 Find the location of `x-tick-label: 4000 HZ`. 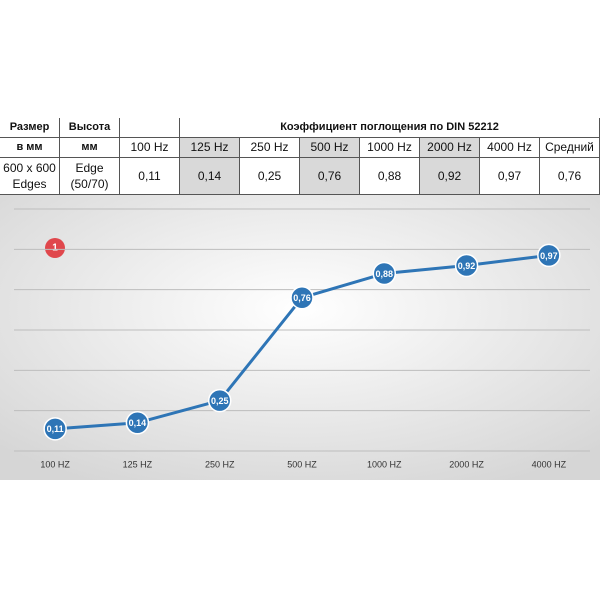

x-tick-label: 4000 HZ is located at coordinates (549, 464).